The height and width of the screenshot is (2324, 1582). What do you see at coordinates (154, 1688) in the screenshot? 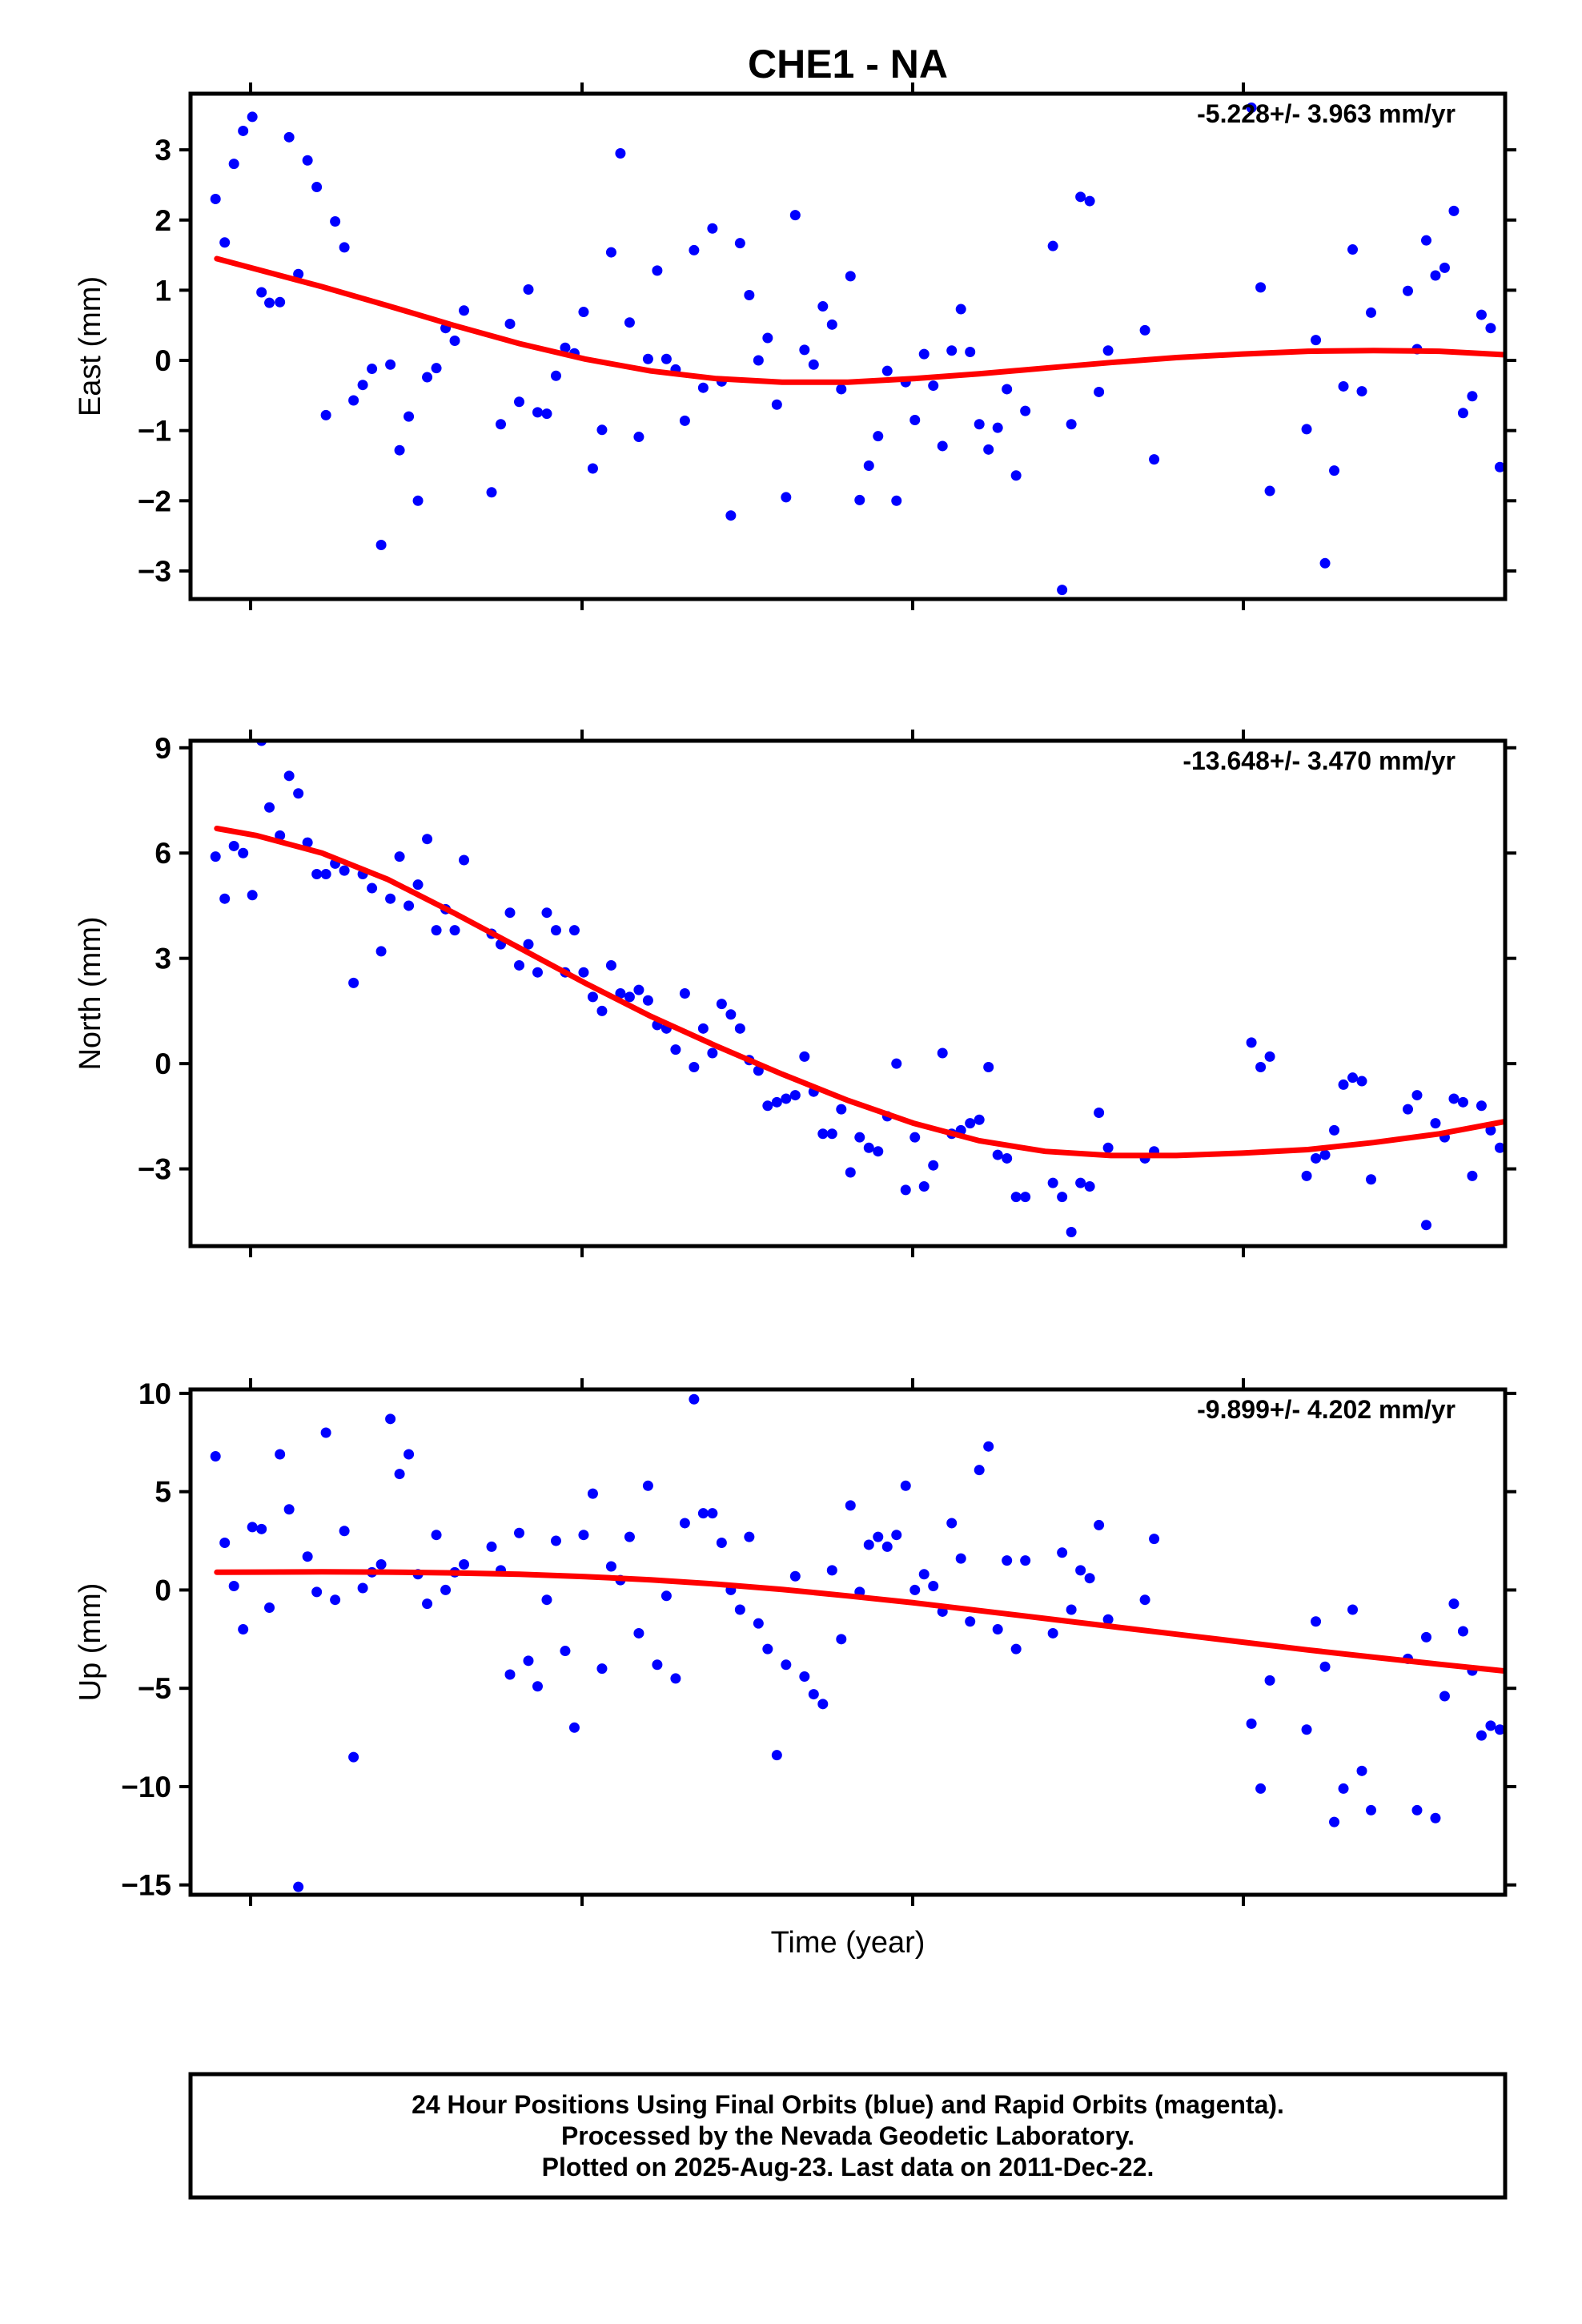
I see `up-ytick-label: −5` at bounding box center [154, 1688].